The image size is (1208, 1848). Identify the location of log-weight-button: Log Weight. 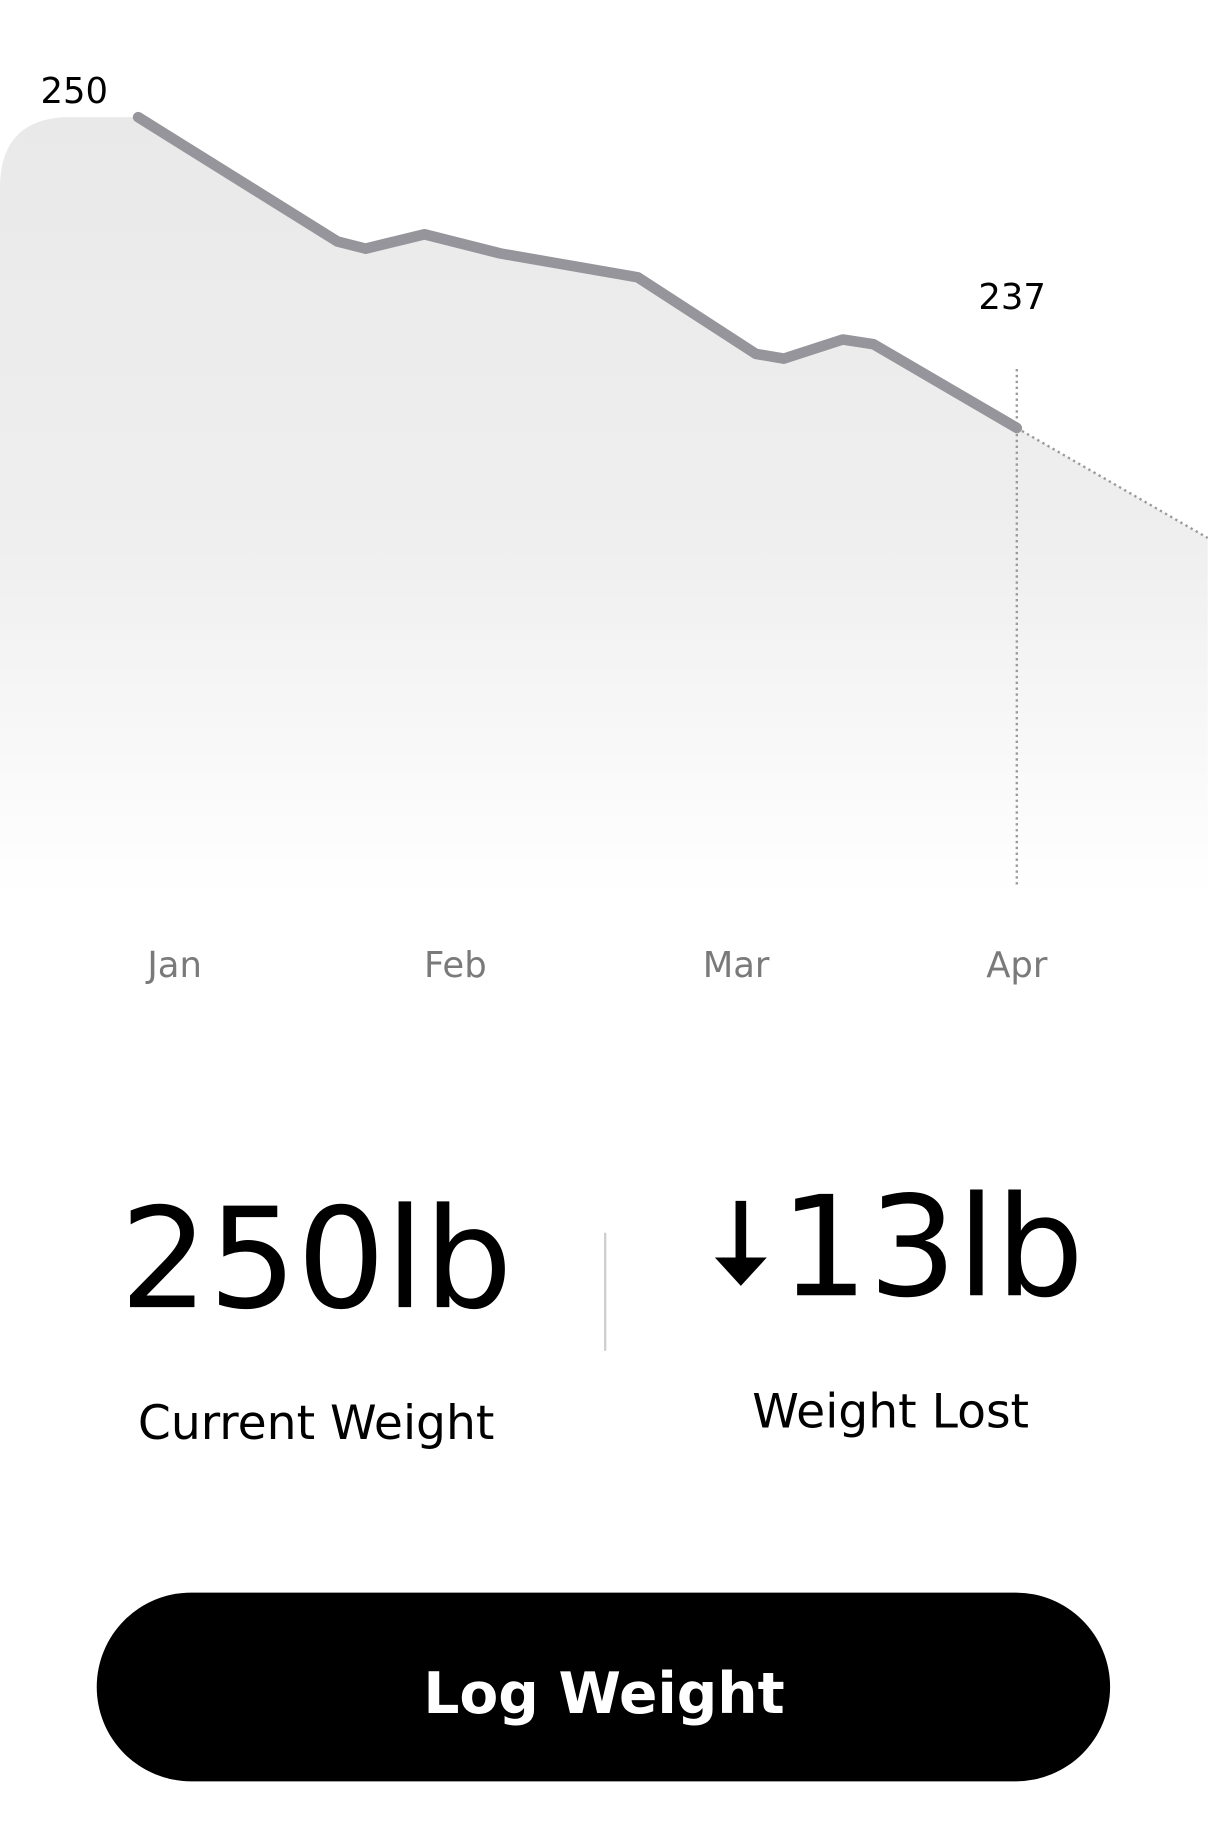
(603, 1687).